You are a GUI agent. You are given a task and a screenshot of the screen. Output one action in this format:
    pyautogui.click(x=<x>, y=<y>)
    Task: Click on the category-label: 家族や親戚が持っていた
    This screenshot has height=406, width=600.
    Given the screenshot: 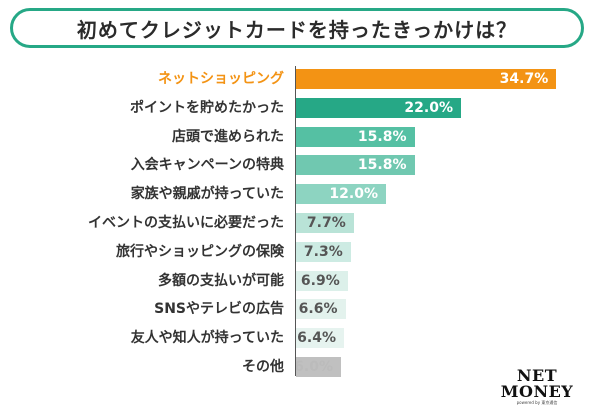 What is the action you would take?
    pyautogui.click(x=207, y=194)
    